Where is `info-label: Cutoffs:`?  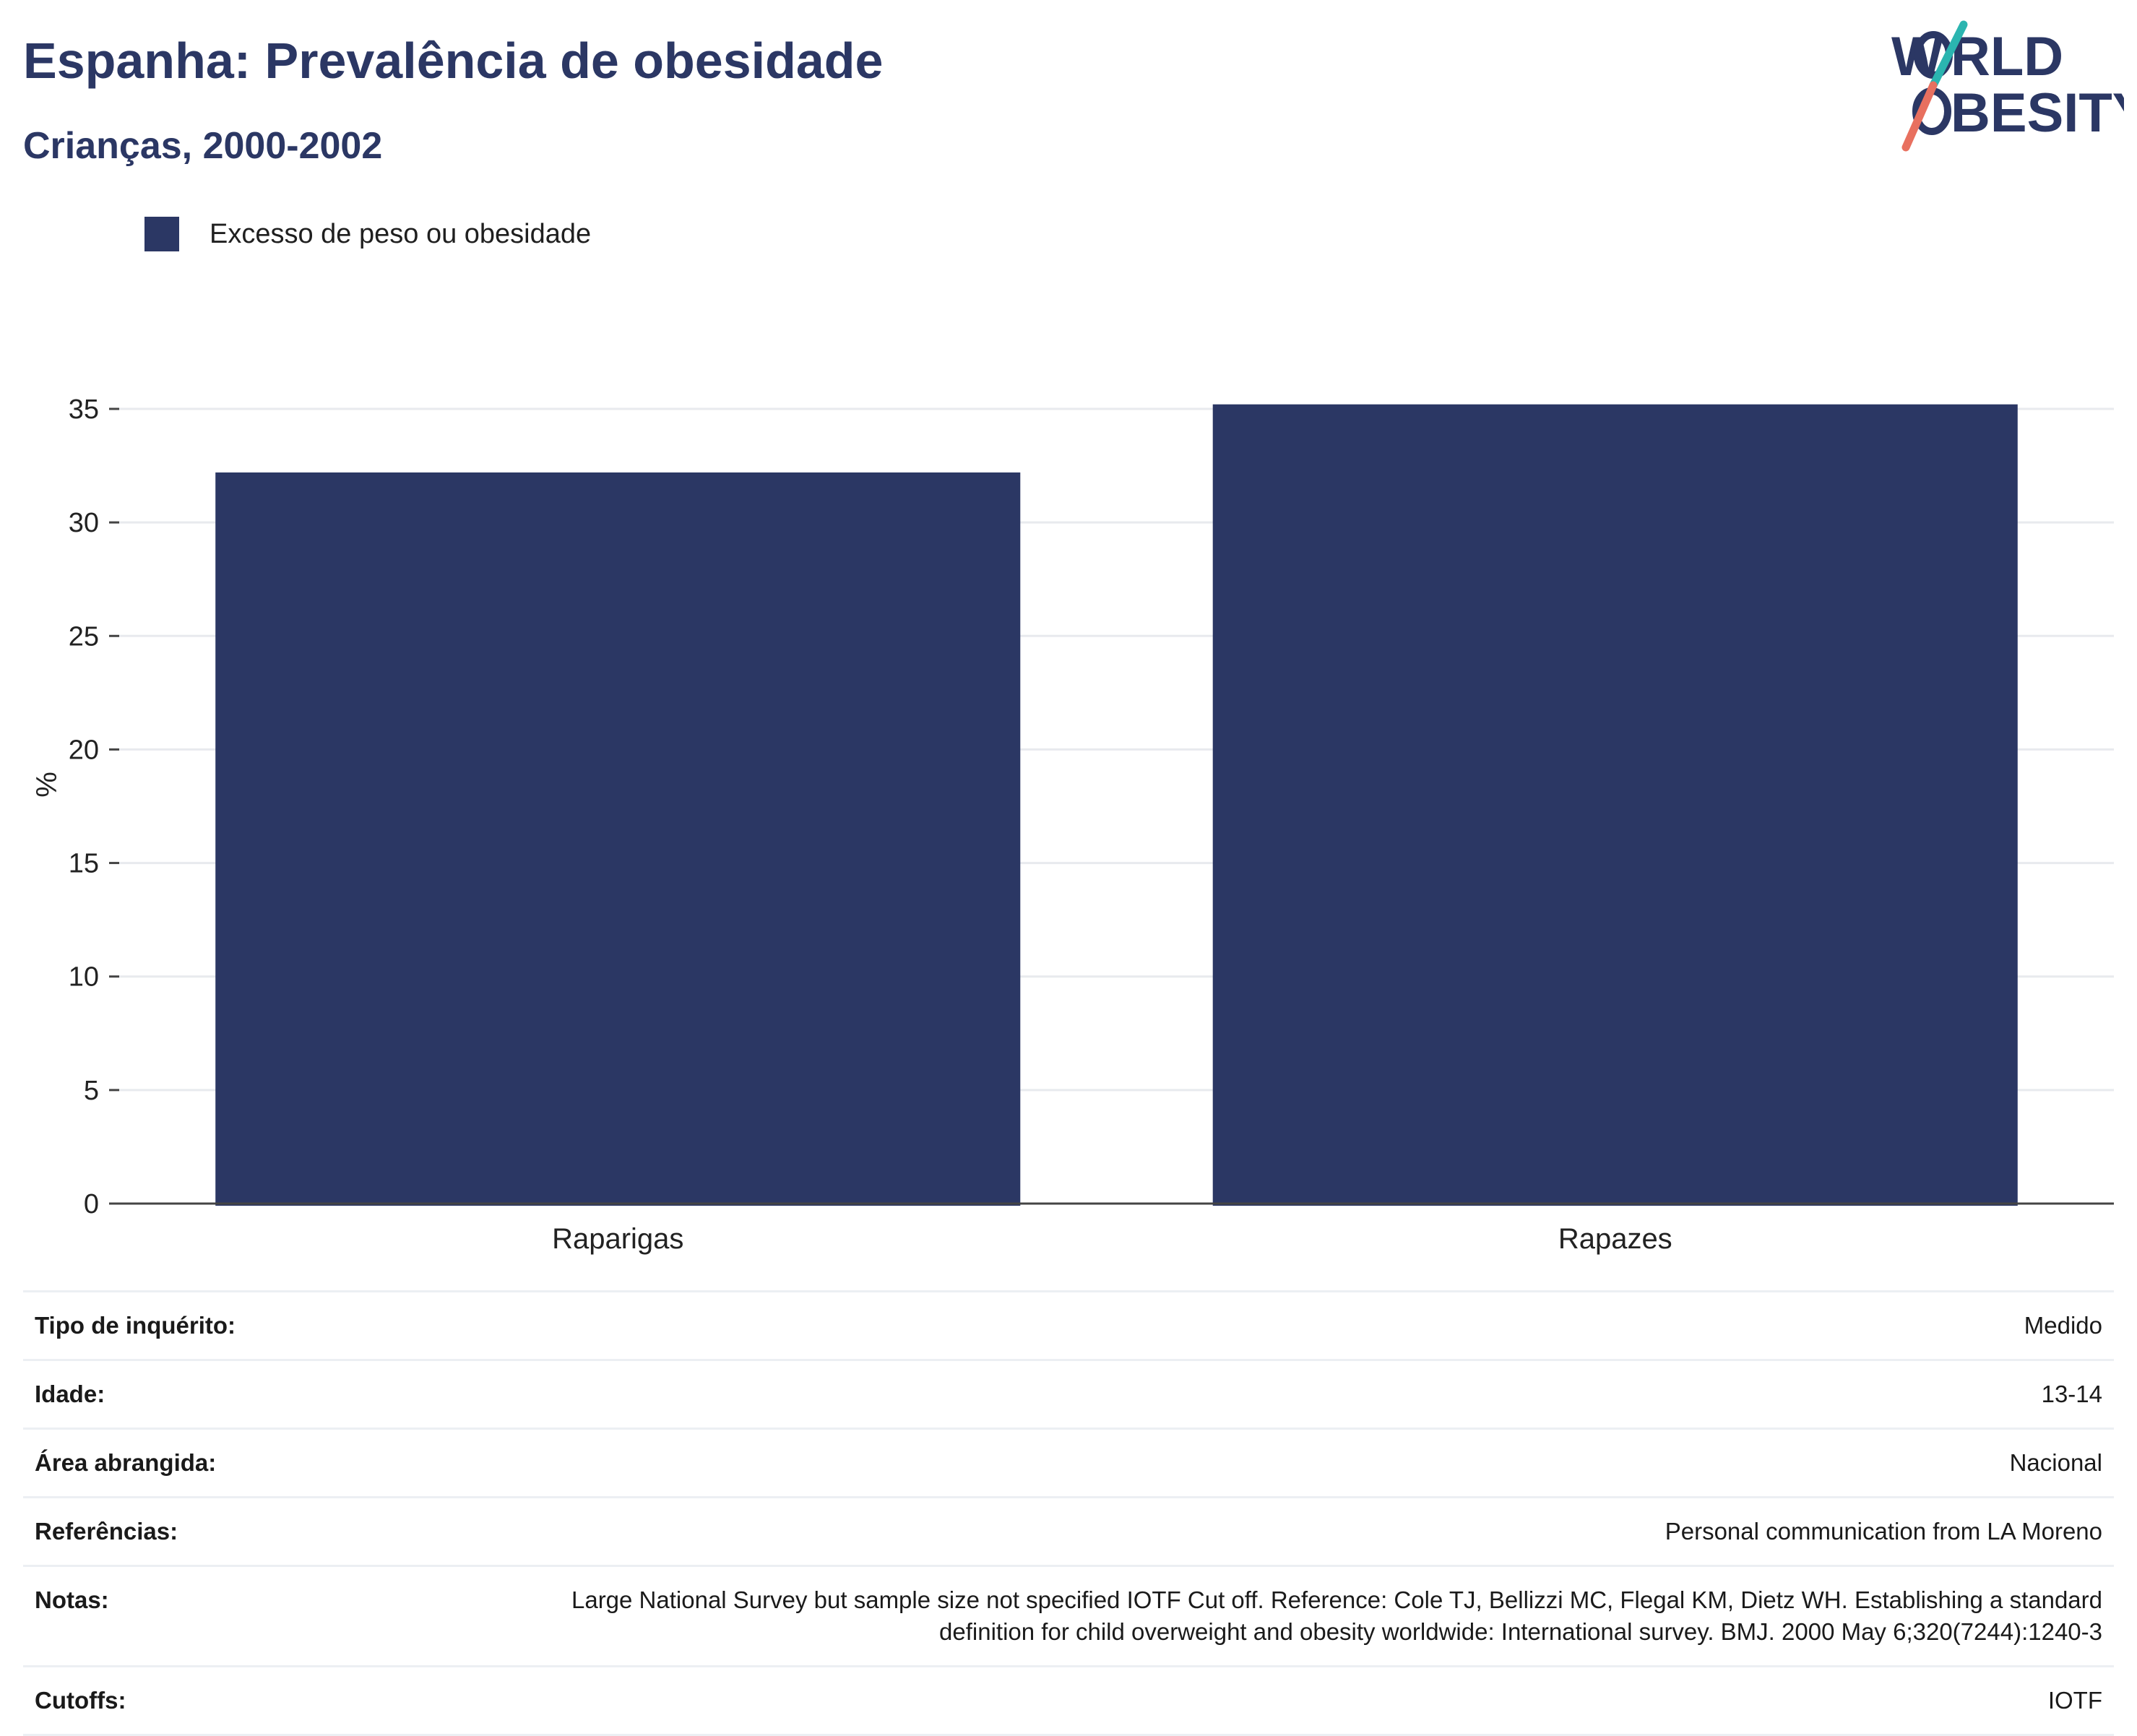
info-label: Cutoffs: is located at coordinates (80, 1700).